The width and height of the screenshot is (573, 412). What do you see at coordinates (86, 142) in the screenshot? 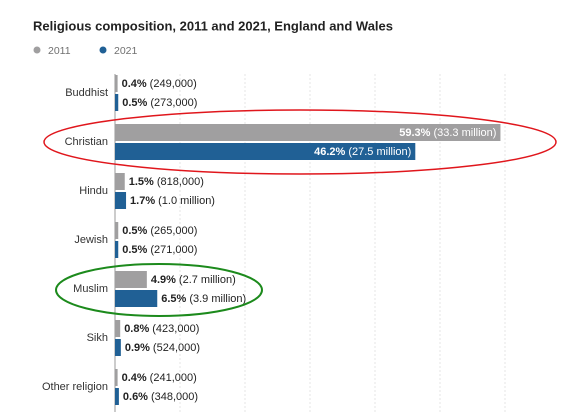
I see `category-label: Christian` at bounding box center [86, 142].